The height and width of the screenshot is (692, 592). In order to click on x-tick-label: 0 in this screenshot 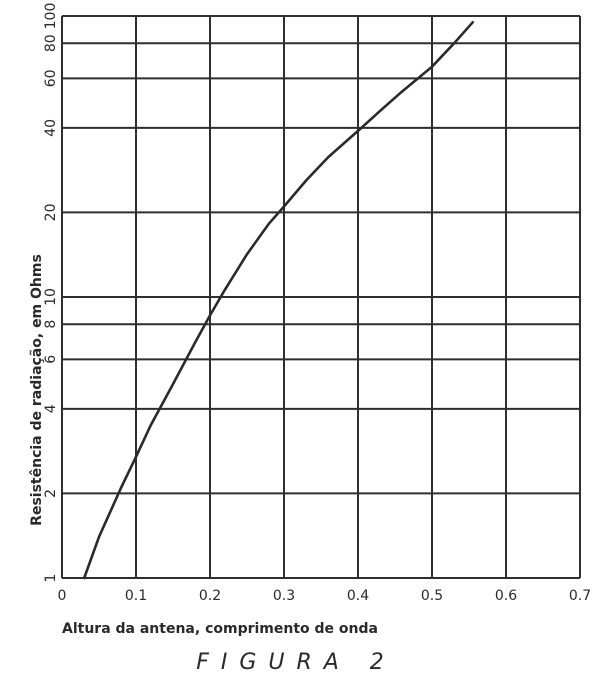, I will do `click(62, 596)`.